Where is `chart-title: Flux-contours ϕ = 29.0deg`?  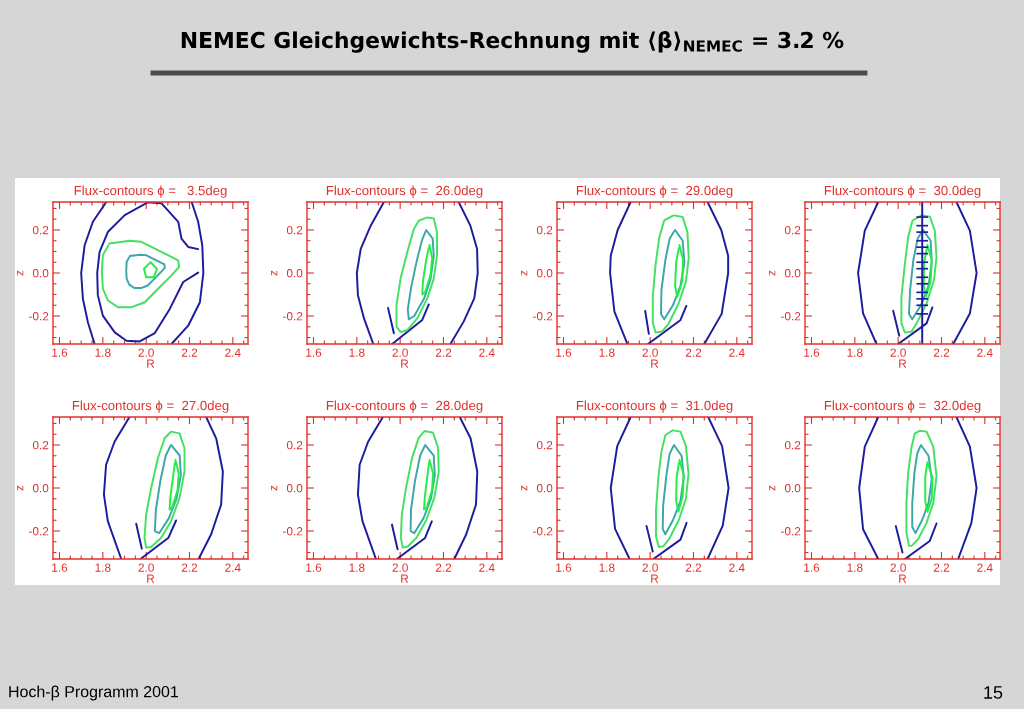 chart-title: Flux-contours ϕ = 29.0deg is located at coordinates (654, 191).